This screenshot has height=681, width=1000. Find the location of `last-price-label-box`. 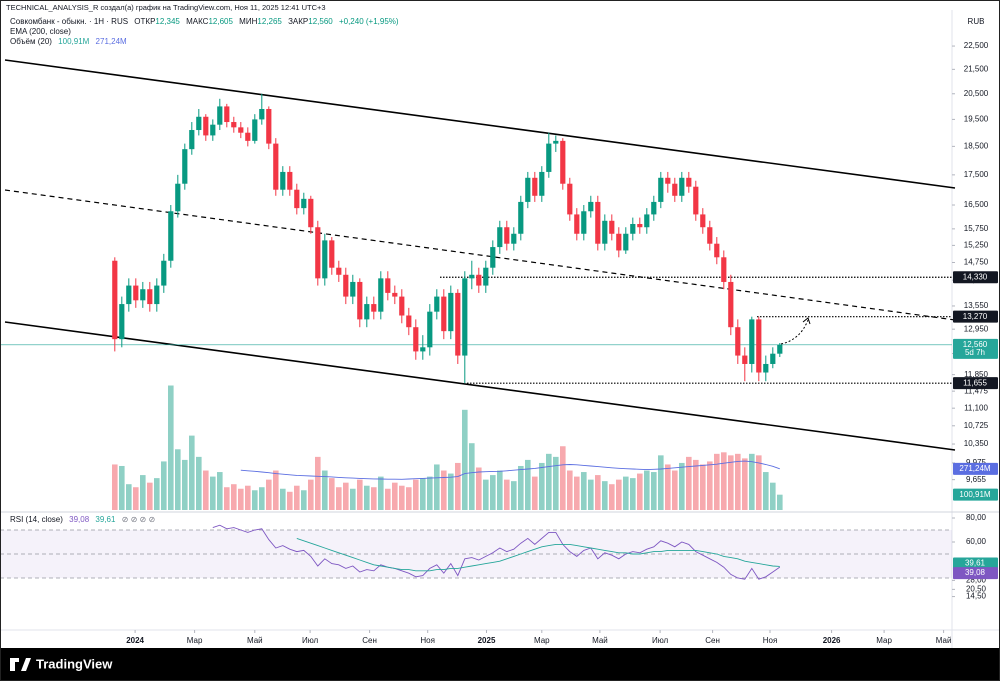

last-price-label-box is located at coordinates (975, 348).